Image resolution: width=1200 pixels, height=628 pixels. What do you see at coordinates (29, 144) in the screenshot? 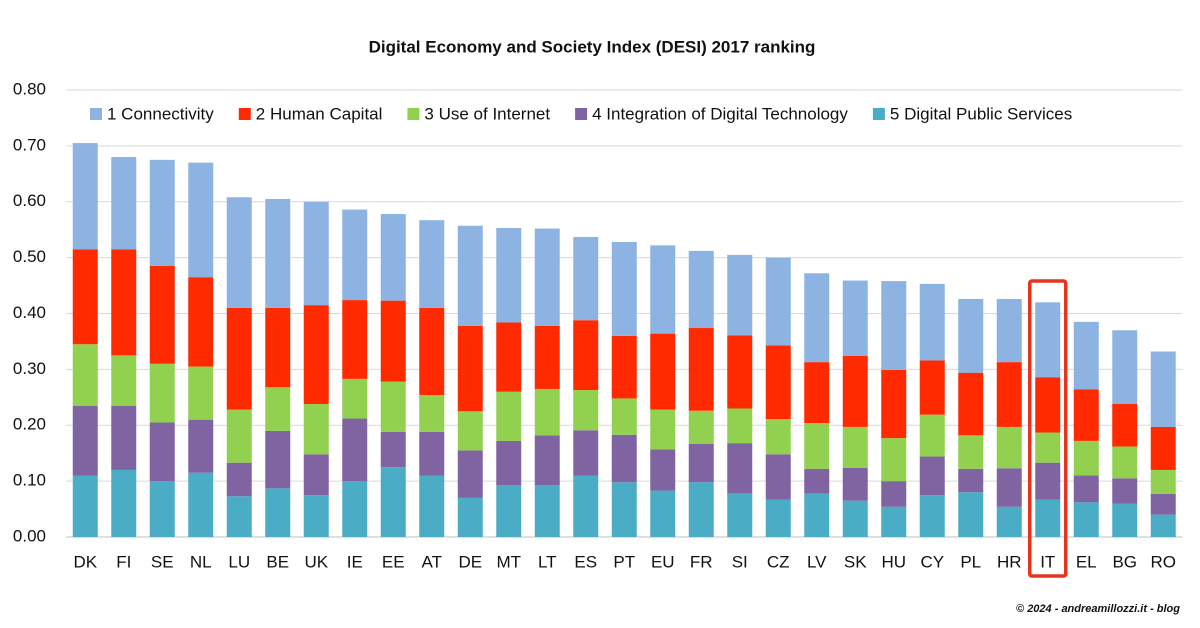
I see `y-tick-label: 0.70` at bounding box center [29, 144].